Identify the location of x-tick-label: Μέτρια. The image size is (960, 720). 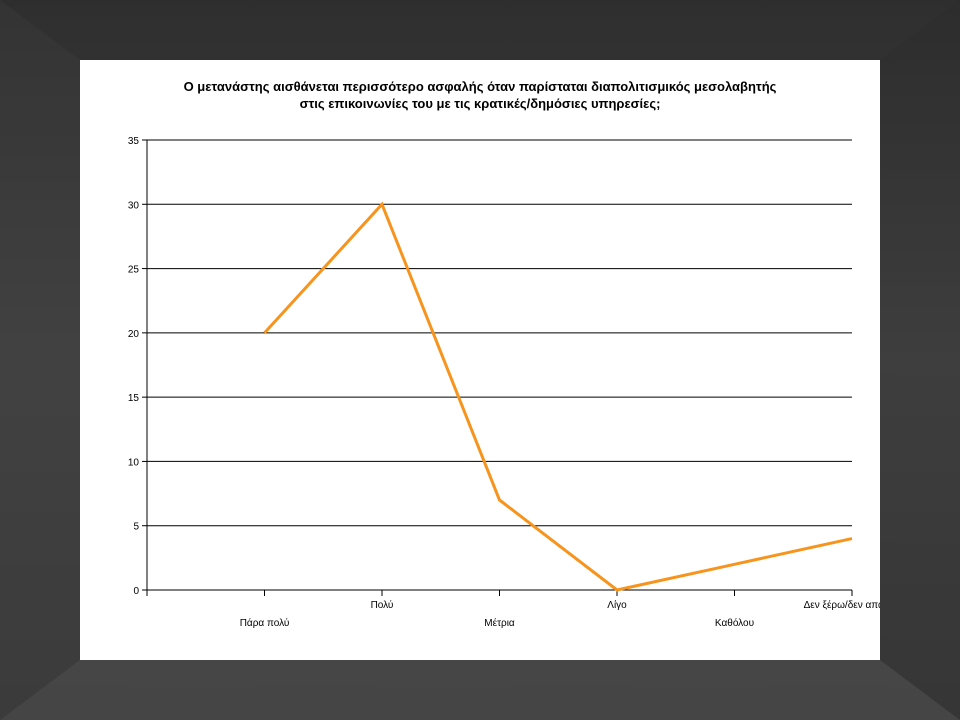
(499, 623).